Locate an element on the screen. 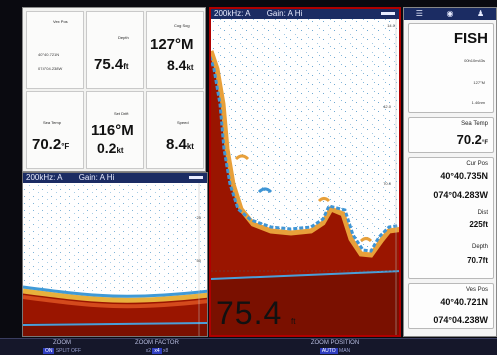 The width and height of the screenshot is (497, 355). depth-scale-label: 14.0 is located at coordinates (391, 25).